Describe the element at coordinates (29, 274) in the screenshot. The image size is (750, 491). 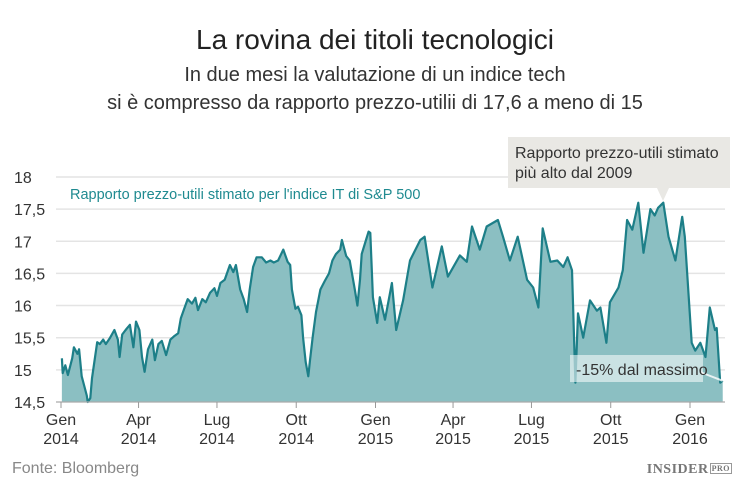
I see `y-tick-label: 16,5` at that location.